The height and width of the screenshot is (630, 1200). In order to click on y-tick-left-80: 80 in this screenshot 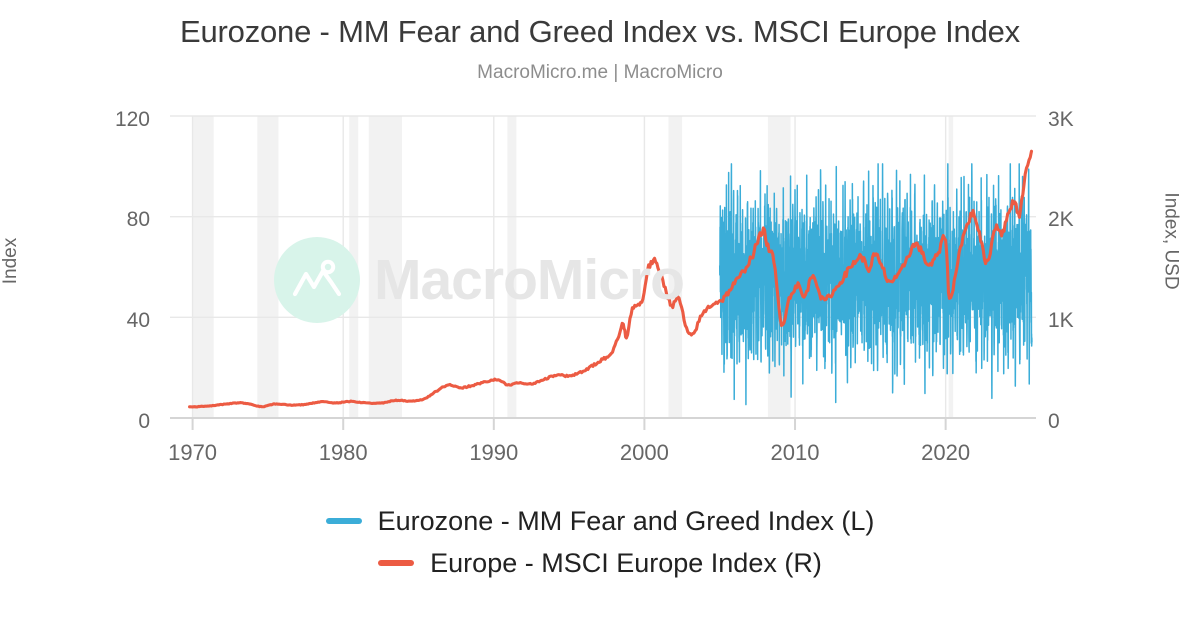, I will do `click(138, 219)`.